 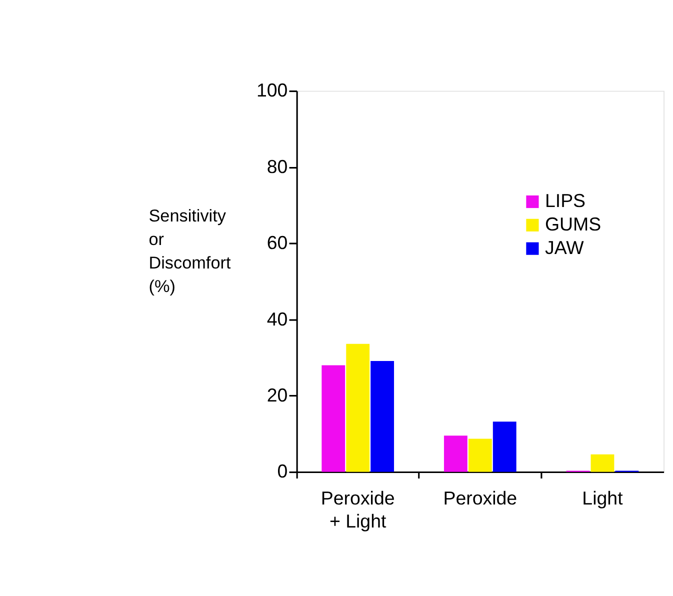 What do you see at coordinates (564, 247) in the screenshot?
I see `legend-label: JAW` at bounding box center [564, 247].